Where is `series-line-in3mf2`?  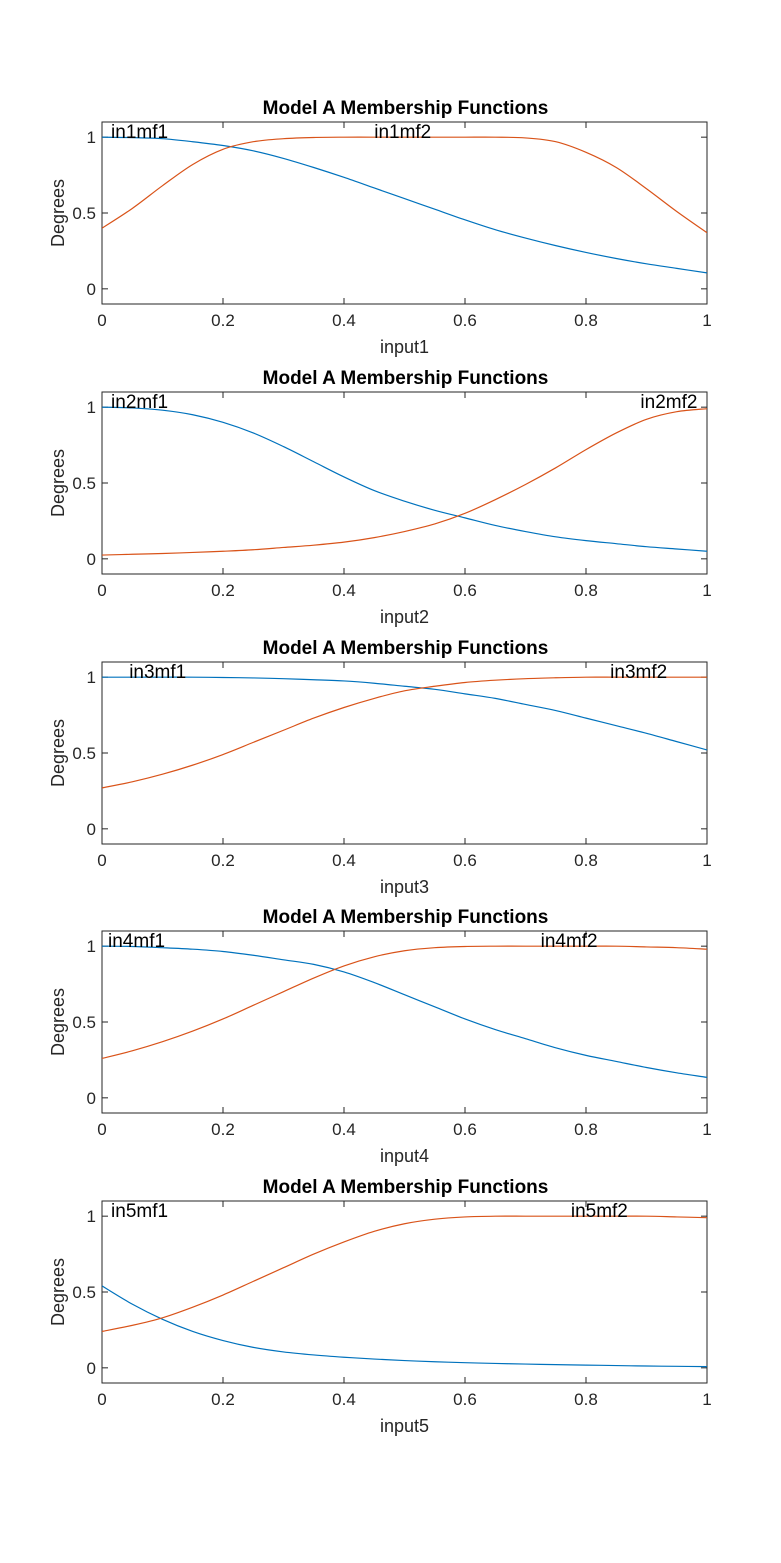
series-line-in3mf2 is located at coordinates (404, 732).